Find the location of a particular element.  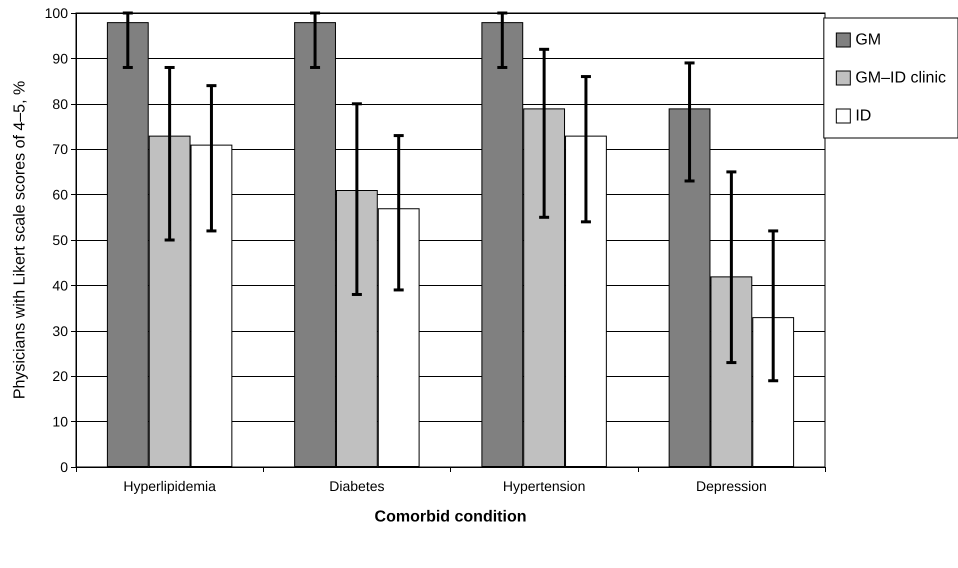

y-tick-label: 50 is located at coordinates (60, 240).